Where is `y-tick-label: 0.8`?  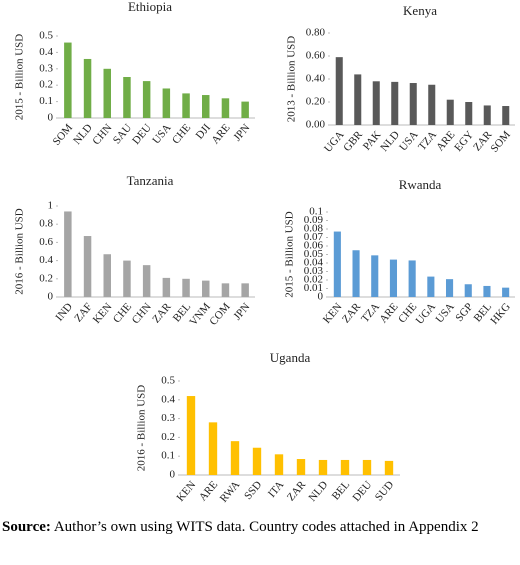 y-tick-label: 0.8 is located at coordinates (46, 224).